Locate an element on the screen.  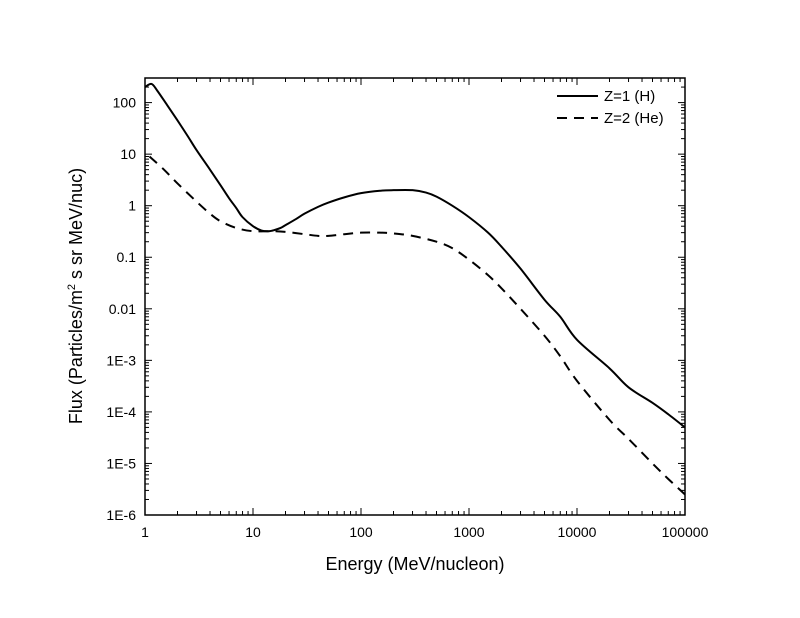
x-tick-label: 100 is located at coordinates (361, 532).